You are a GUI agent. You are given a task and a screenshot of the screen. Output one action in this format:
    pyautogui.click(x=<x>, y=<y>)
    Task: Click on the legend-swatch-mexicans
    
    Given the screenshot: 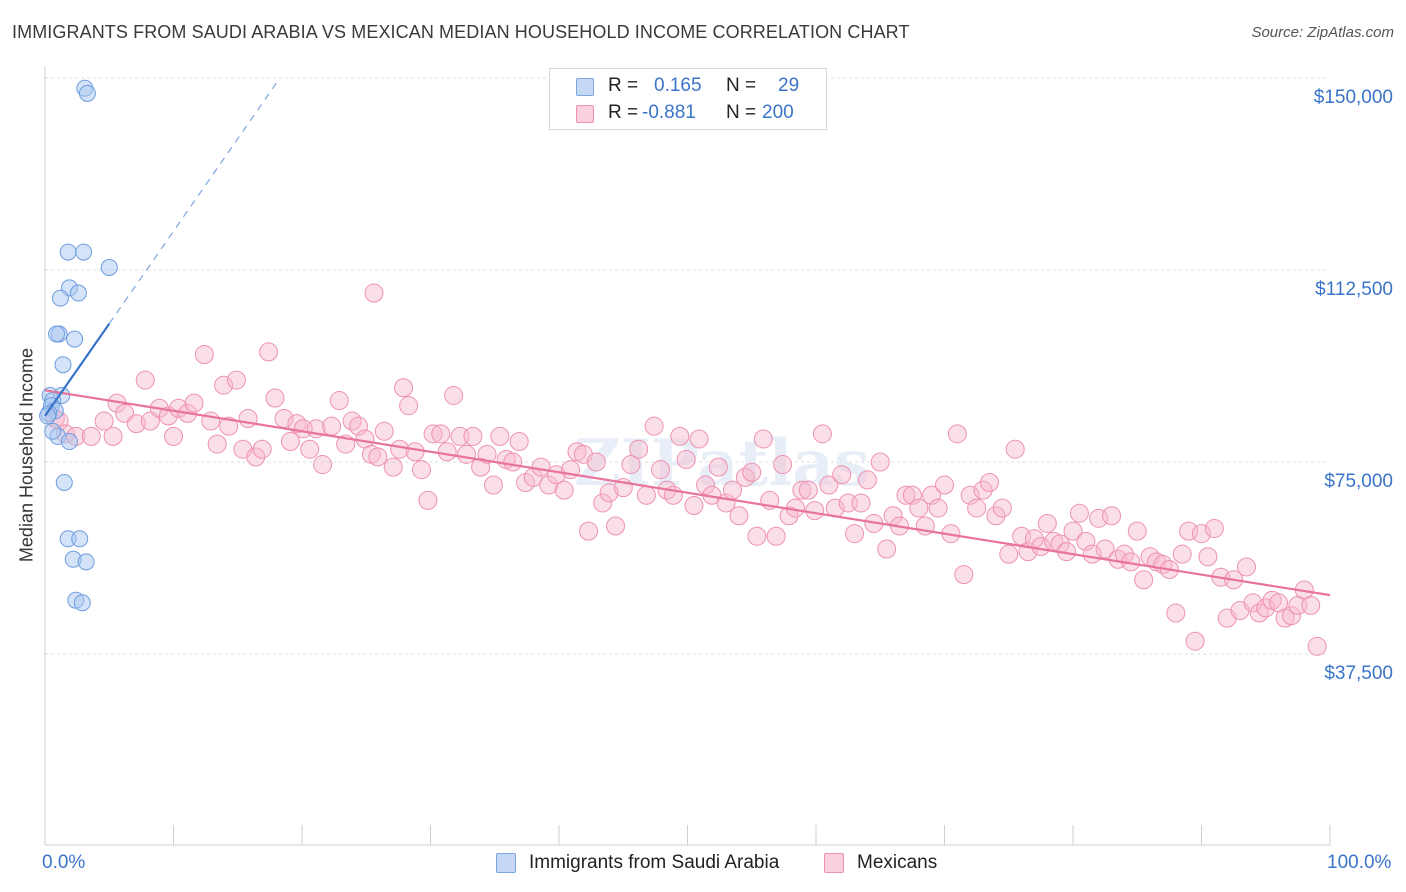 What is the action you would take?
    pyautogui.click(x=585, y=114)
    